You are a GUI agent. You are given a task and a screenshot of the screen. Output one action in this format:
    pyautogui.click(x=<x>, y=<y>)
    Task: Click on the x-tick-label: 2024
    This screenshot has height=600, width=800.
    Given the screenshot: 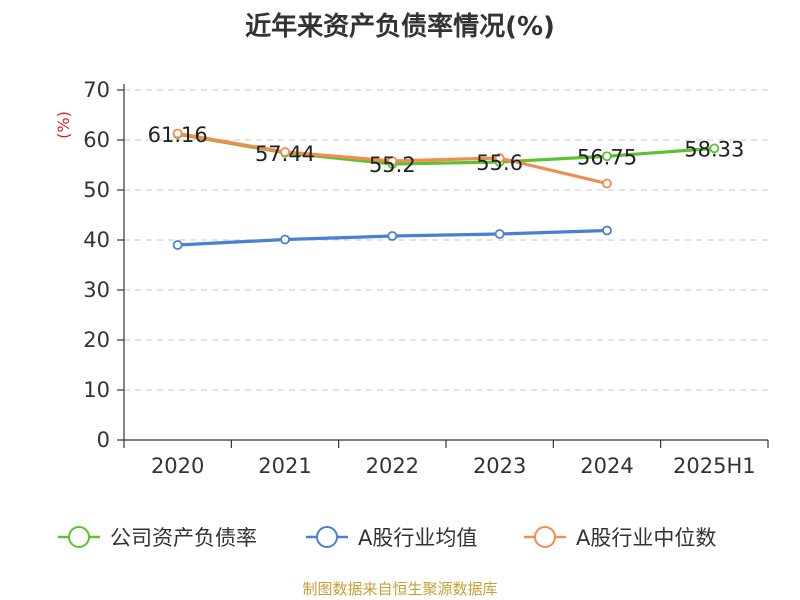 What is the action you would take?
    pyautogui.click(x=606, y=466)
    